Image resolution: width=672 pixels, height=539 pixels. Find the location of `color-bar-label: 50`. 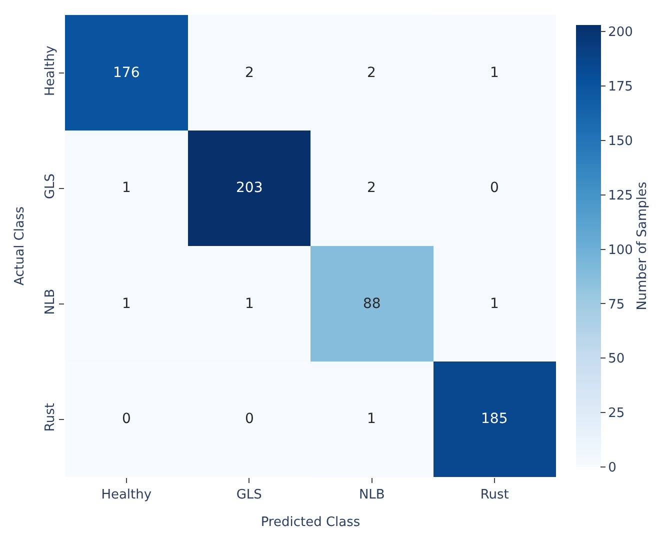

color-bar-label: 50 is located at coordinates (616, 359).